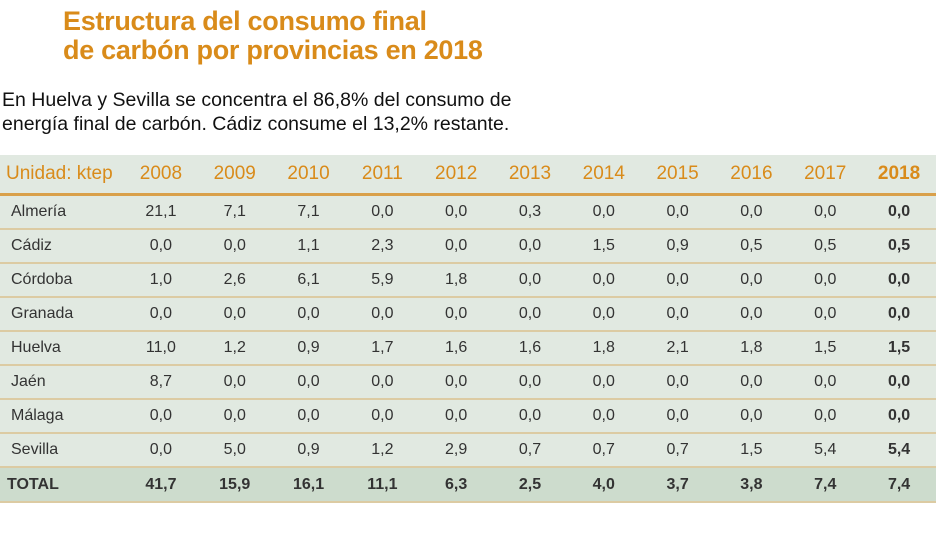 The image size is (936, 545). I want to click on table-row: Sevilla 0,0 5,0 0,9 1,2 2,9 0,7 0,7 0,7 1,5 5,4 5,4, so click(468, 450).